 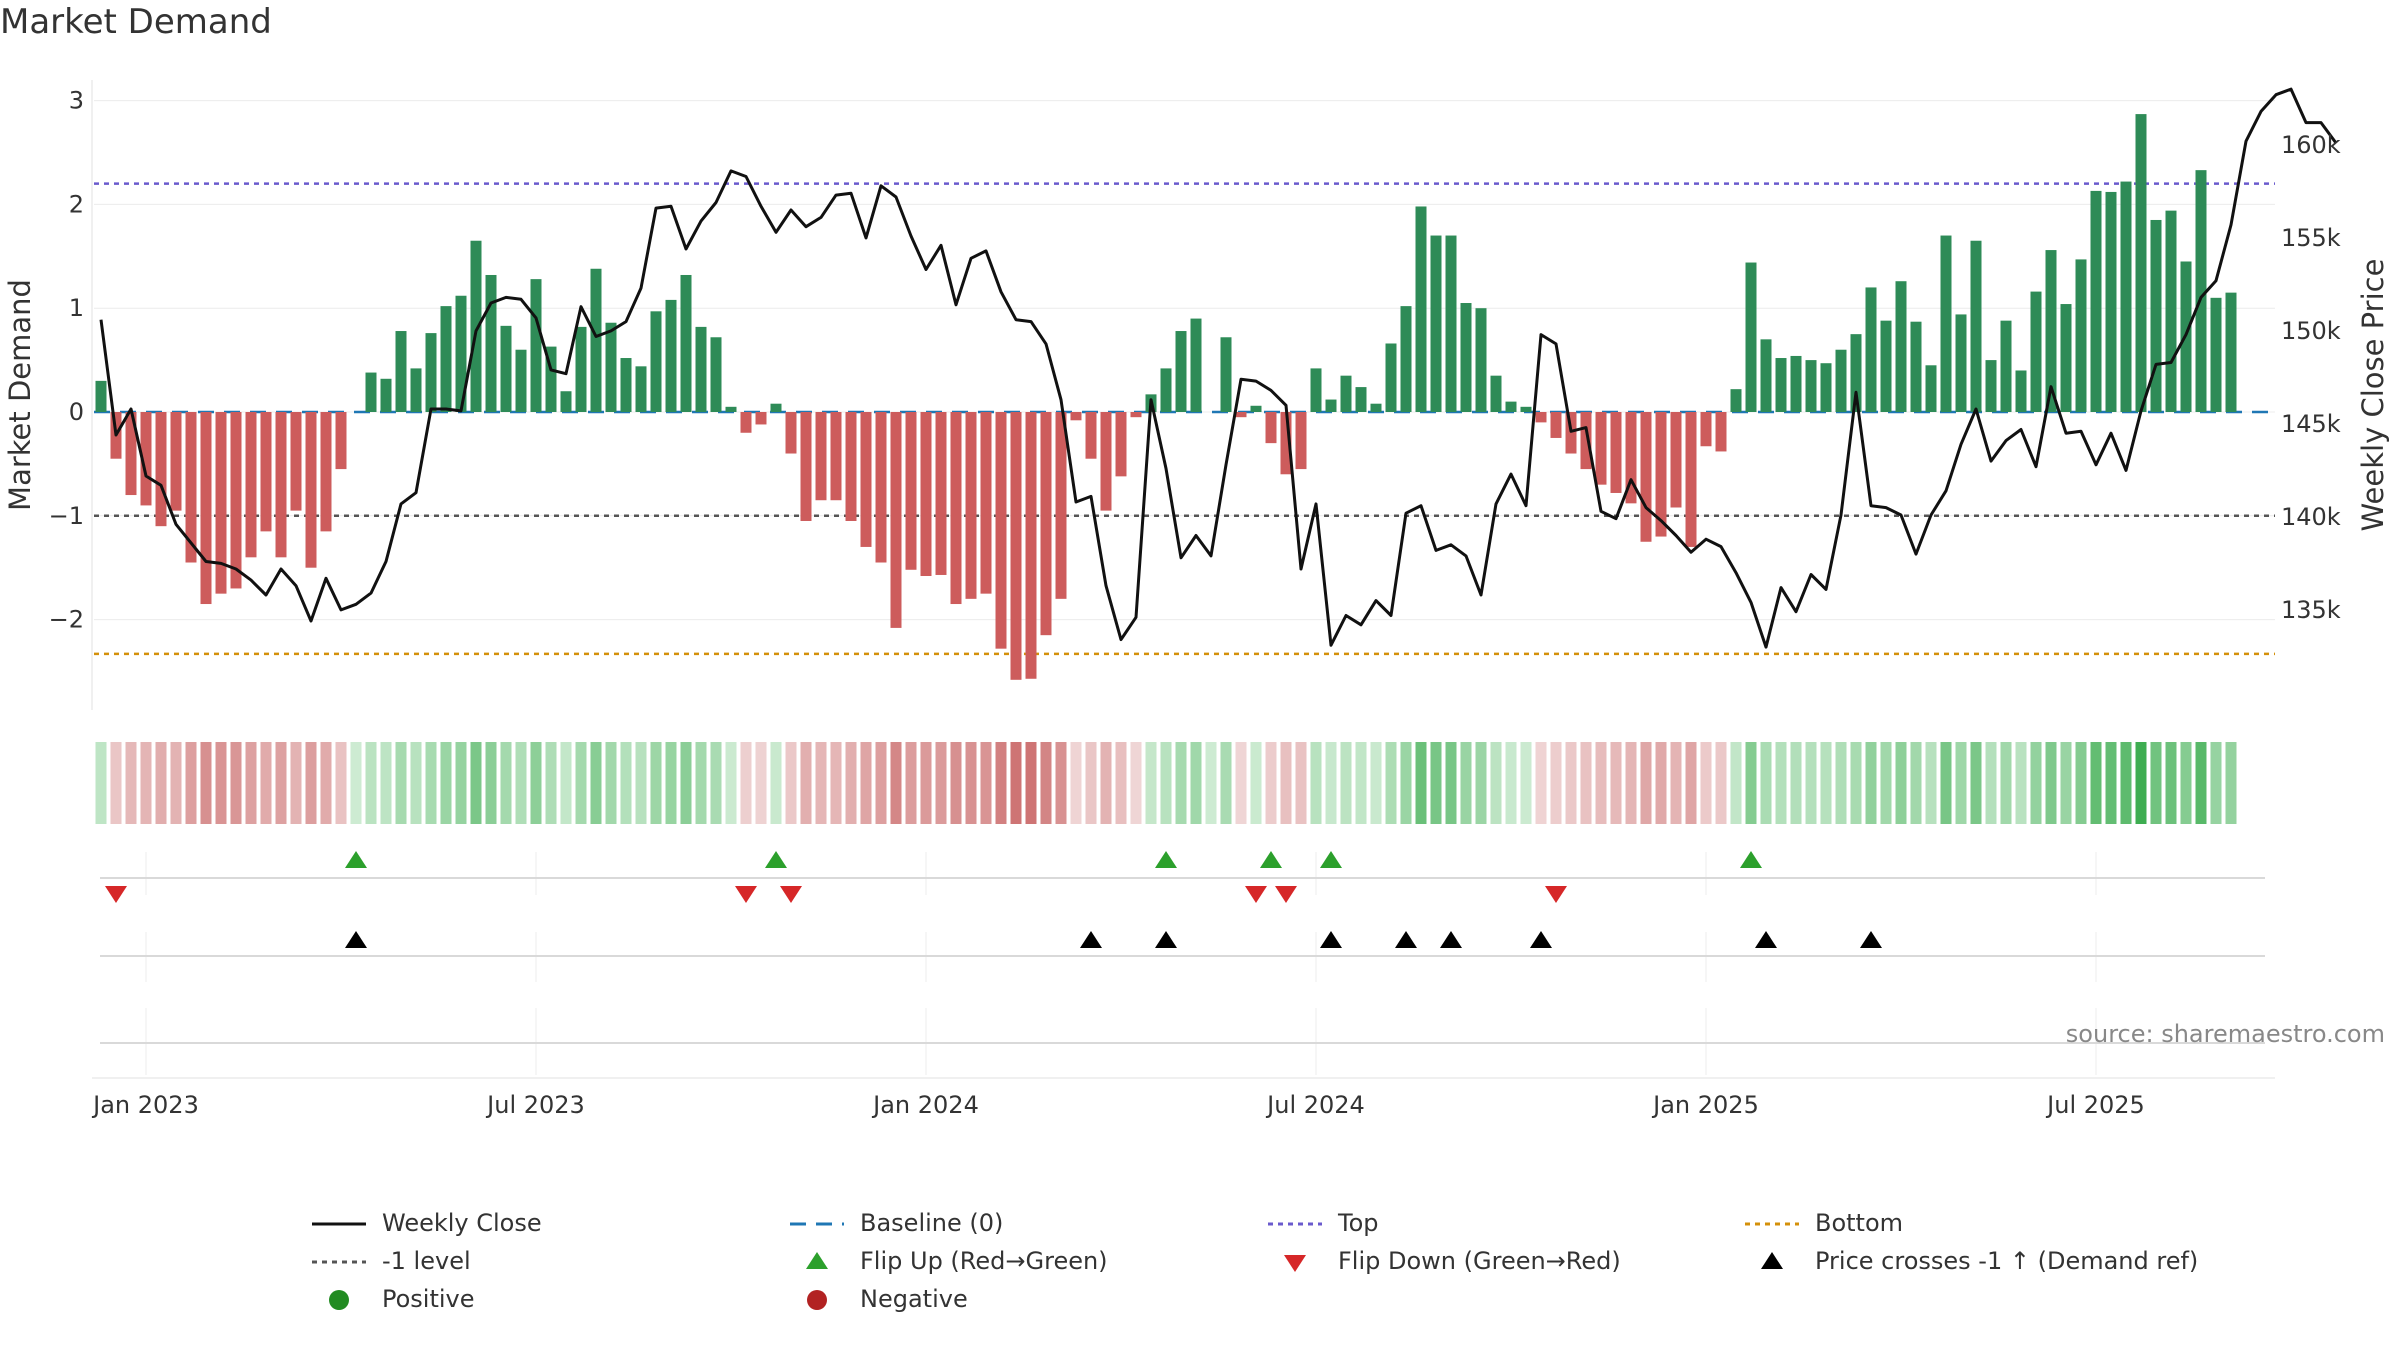 What do you see at coordinates (2311, 145) in the screenshot?
I see `y-tick-right: 160k` at bounding box center [2311, 145].